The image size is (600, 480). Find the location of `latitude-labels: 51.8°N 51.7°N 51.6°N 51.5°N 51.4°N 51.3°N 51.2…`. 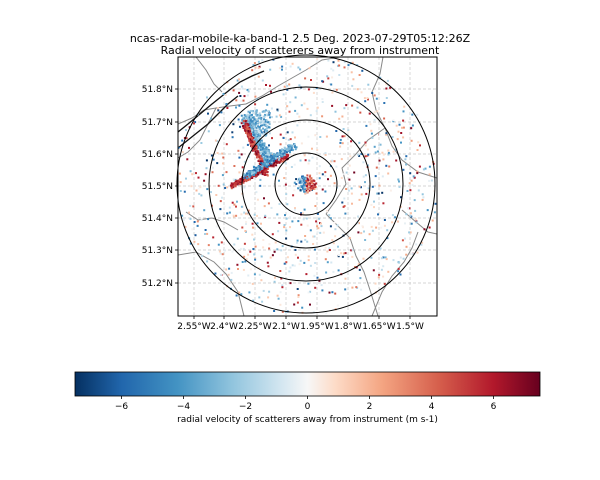

latitude-labels: 51.8°N 51.7°N 51.6°N 51.5°N 51.4°N 51.3°N 51.2… is located at coordinates (157, 187).